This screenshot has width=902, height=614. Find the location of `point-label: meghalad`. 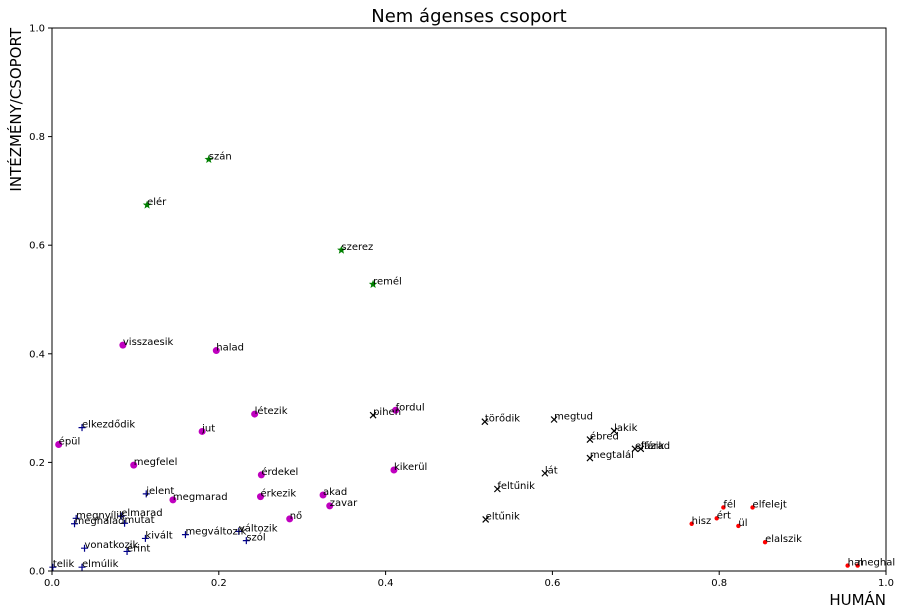

point-label: meghalad is located at coordinates (100, 521).